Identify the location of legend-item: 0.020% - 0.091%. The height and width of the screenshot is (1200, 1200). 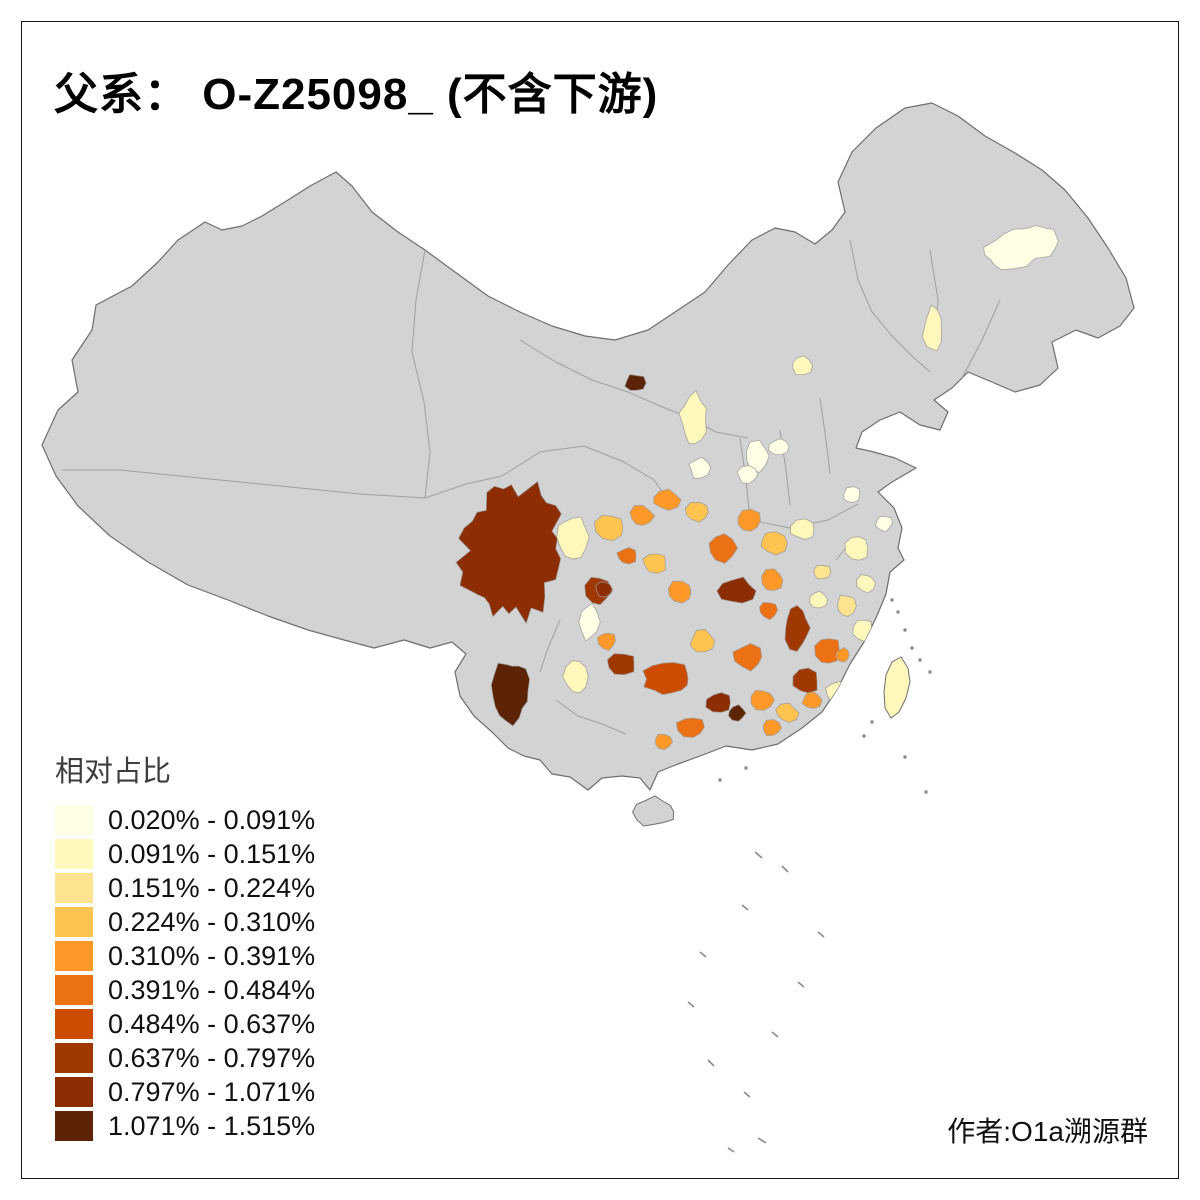
(185, 820).